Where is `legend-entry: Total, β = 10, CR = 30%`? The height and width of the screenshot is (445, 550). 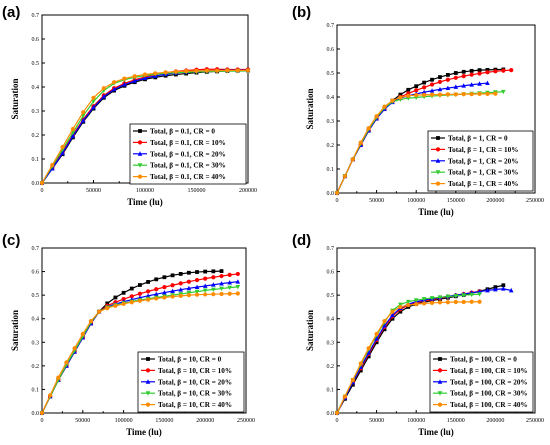
legend-entry: Total, β = 10, CR = 30% is located at coordinates (195, 394).